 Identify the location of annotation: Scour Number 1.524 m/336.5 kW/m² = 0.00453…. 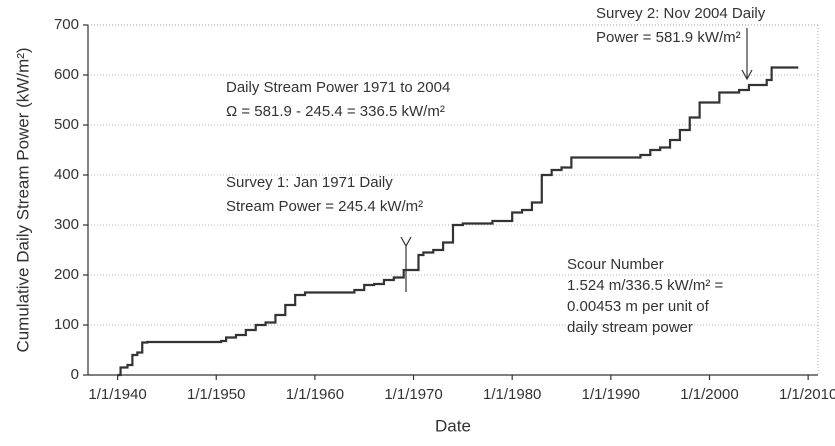
(645, 296).